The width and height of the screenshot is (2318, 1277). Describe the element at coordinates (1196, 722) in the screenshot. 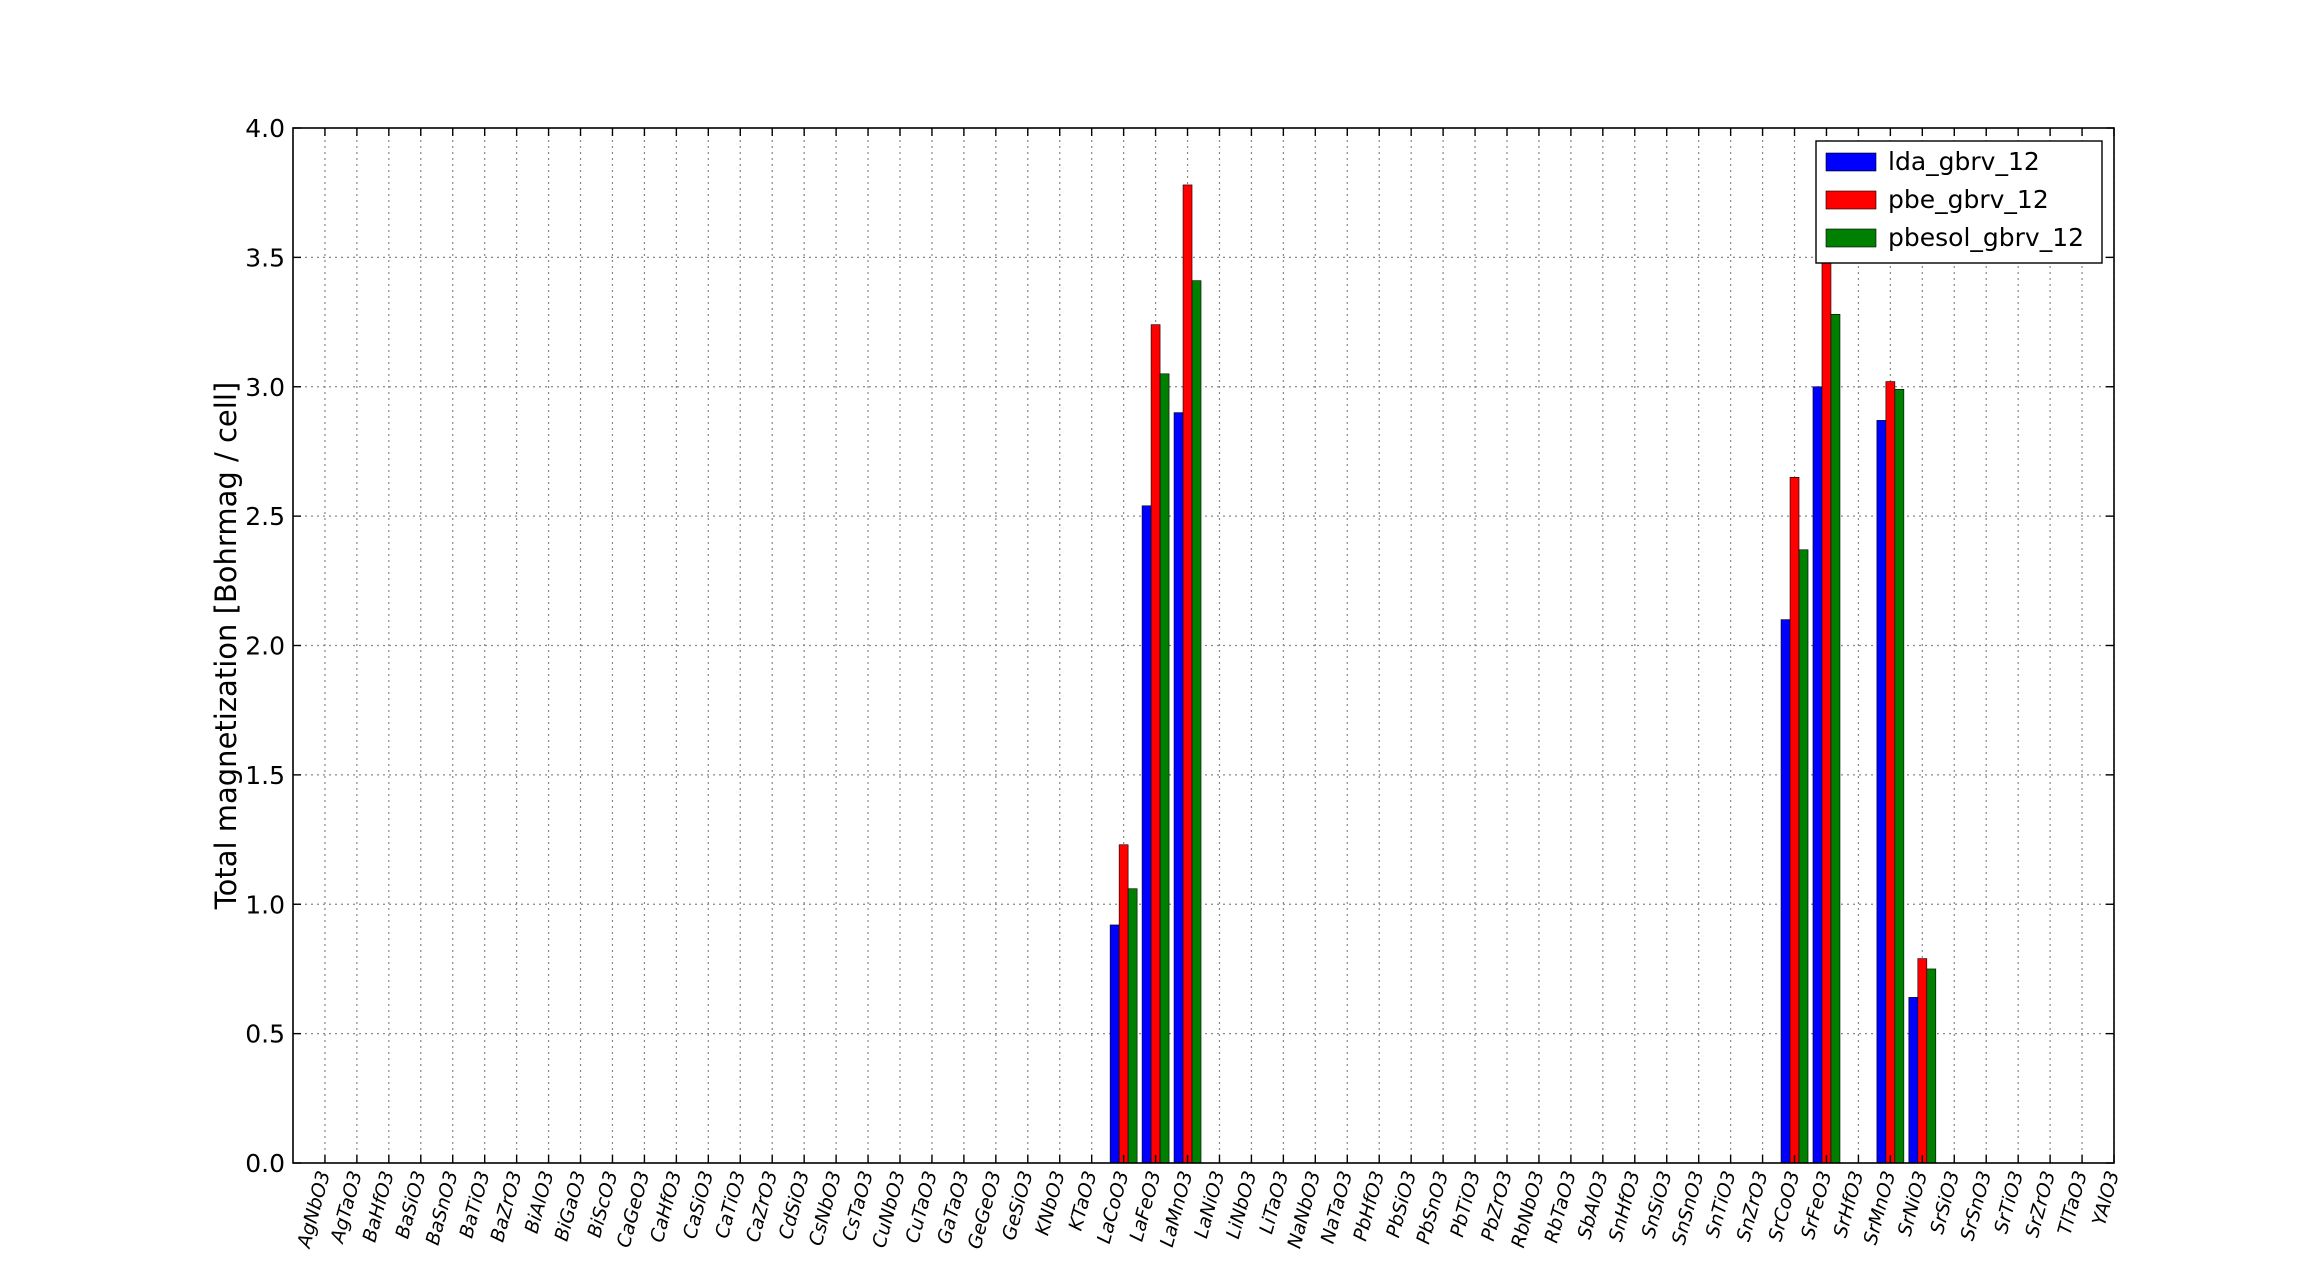

I see `bar-pbesol_gbrv_12-LaMnO3` at that location.